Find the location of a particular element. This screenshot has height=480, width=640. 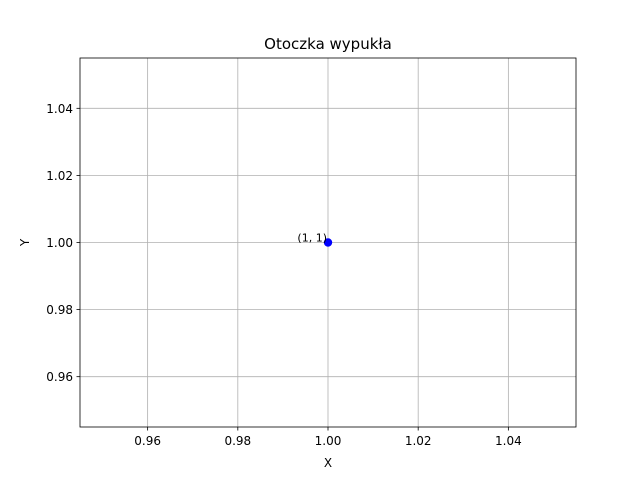

x-tick-label: 1.02 is located at coordinates (418, 441).